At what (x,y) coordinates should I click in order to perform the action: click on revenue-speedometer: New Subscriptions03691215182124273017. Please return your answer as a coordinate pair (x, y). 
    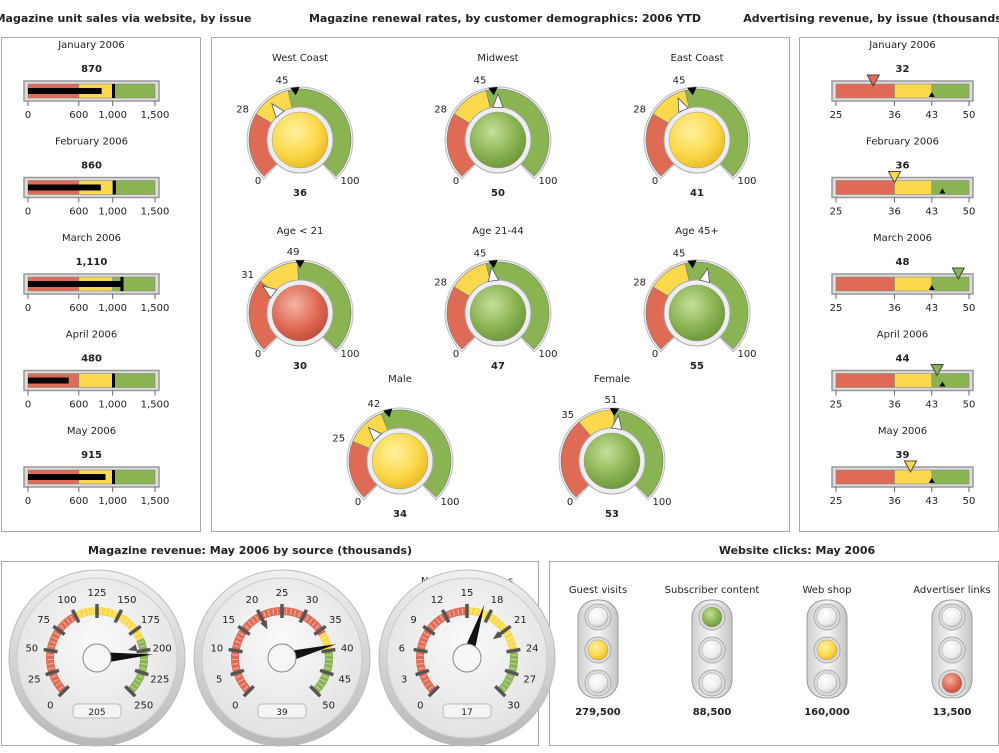
    Looking at the image, I should click on (467, 658).